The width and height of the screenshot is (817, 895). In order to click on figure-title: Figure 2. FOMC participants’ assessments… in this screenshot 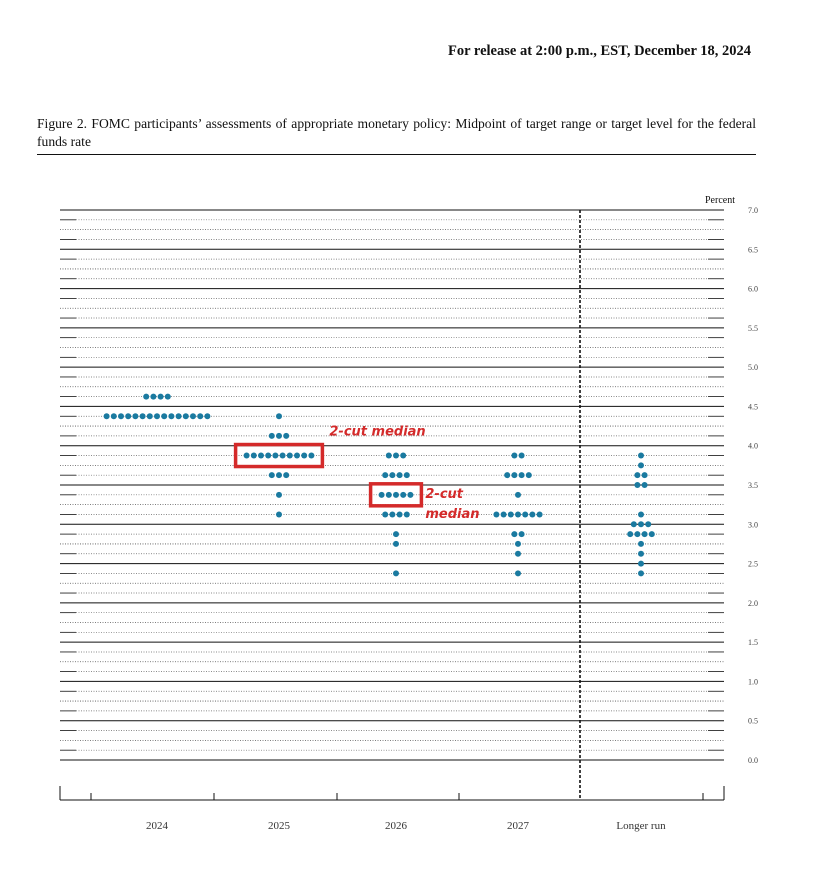, I will do `click(396, 132)`.